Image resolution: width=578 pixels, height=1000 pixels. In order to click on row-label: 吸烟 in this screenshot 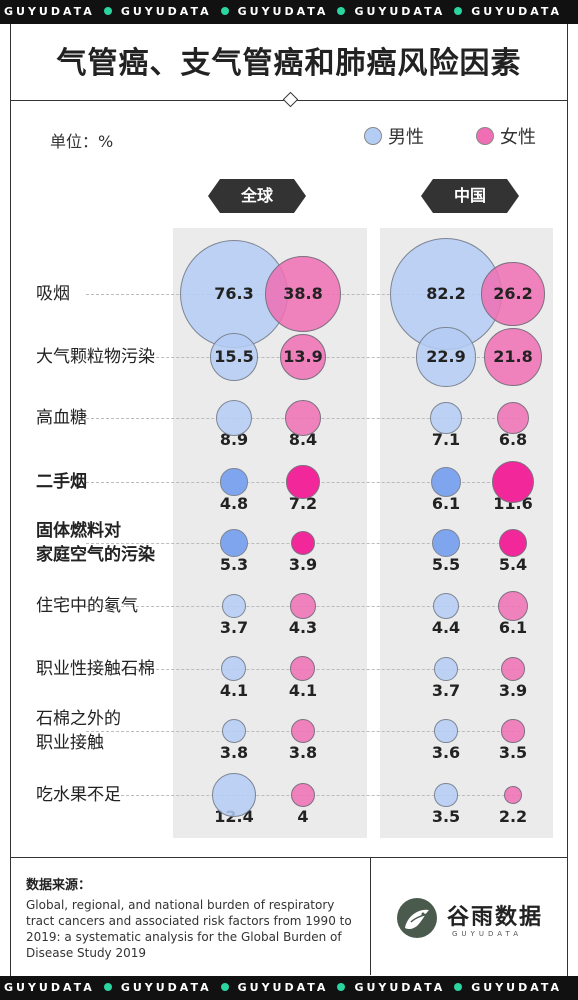, I will do `click(53, 294)`.